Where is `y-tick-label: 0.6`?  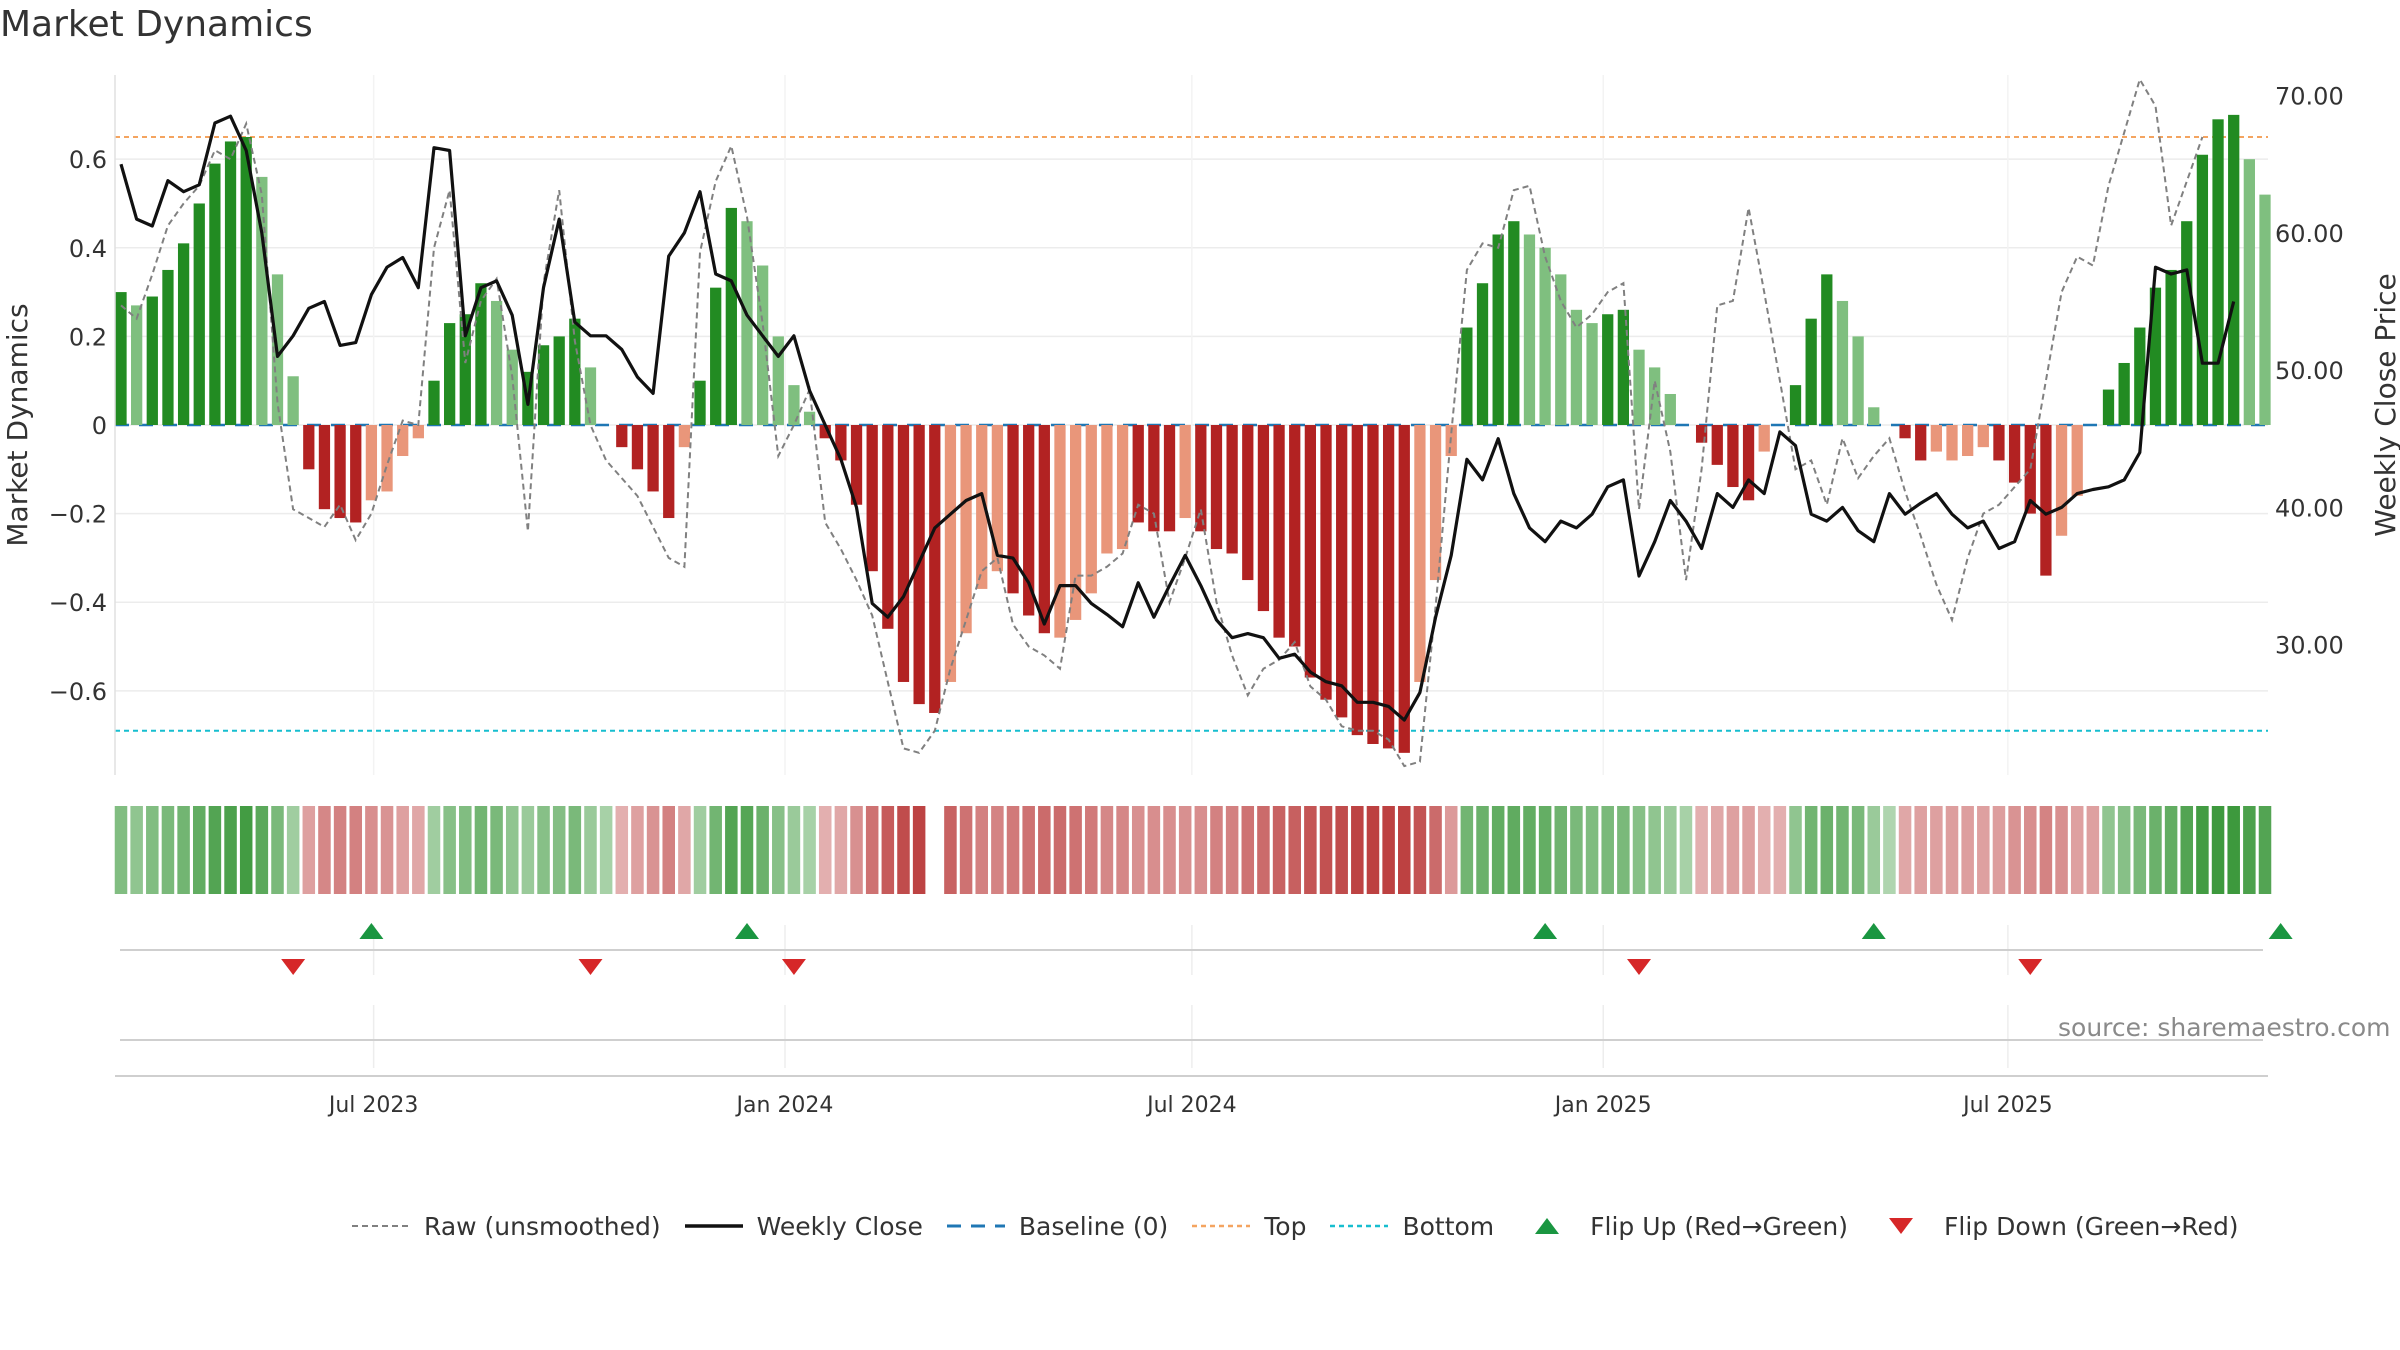
y-tick-label: 0.6 is located at coordinates (88, 160).